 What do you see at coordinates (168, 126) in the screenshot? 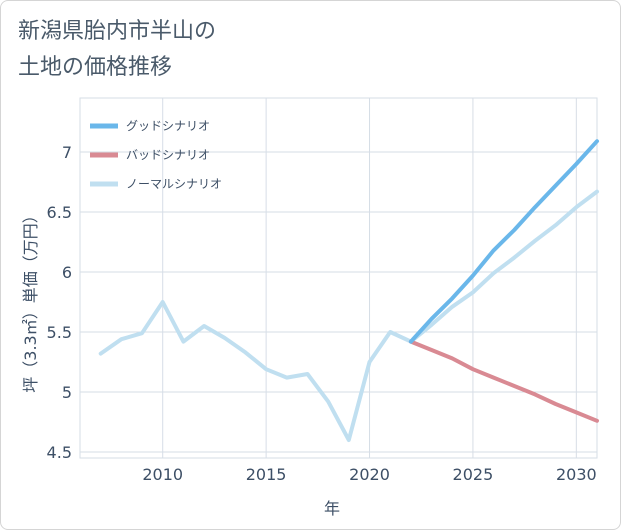
I see `legend-label-0: グッドシナリオ` at bounding box center [168, 126].